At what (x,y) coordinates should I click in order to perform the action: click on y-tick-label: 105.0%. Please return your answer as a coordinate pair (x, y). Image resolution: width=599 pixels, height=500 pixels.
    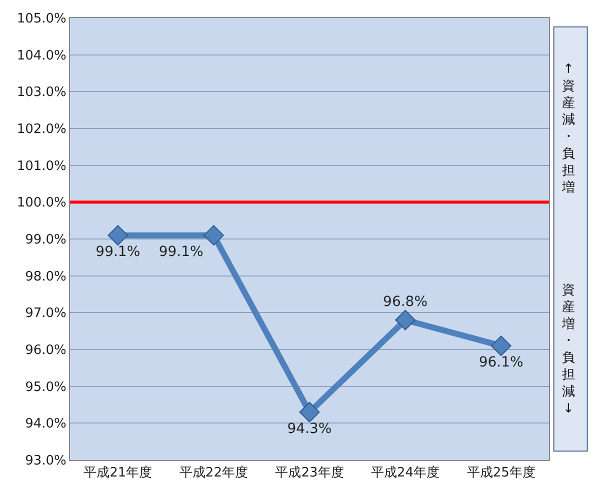
    Looking at the image, I should click on (41, 19).